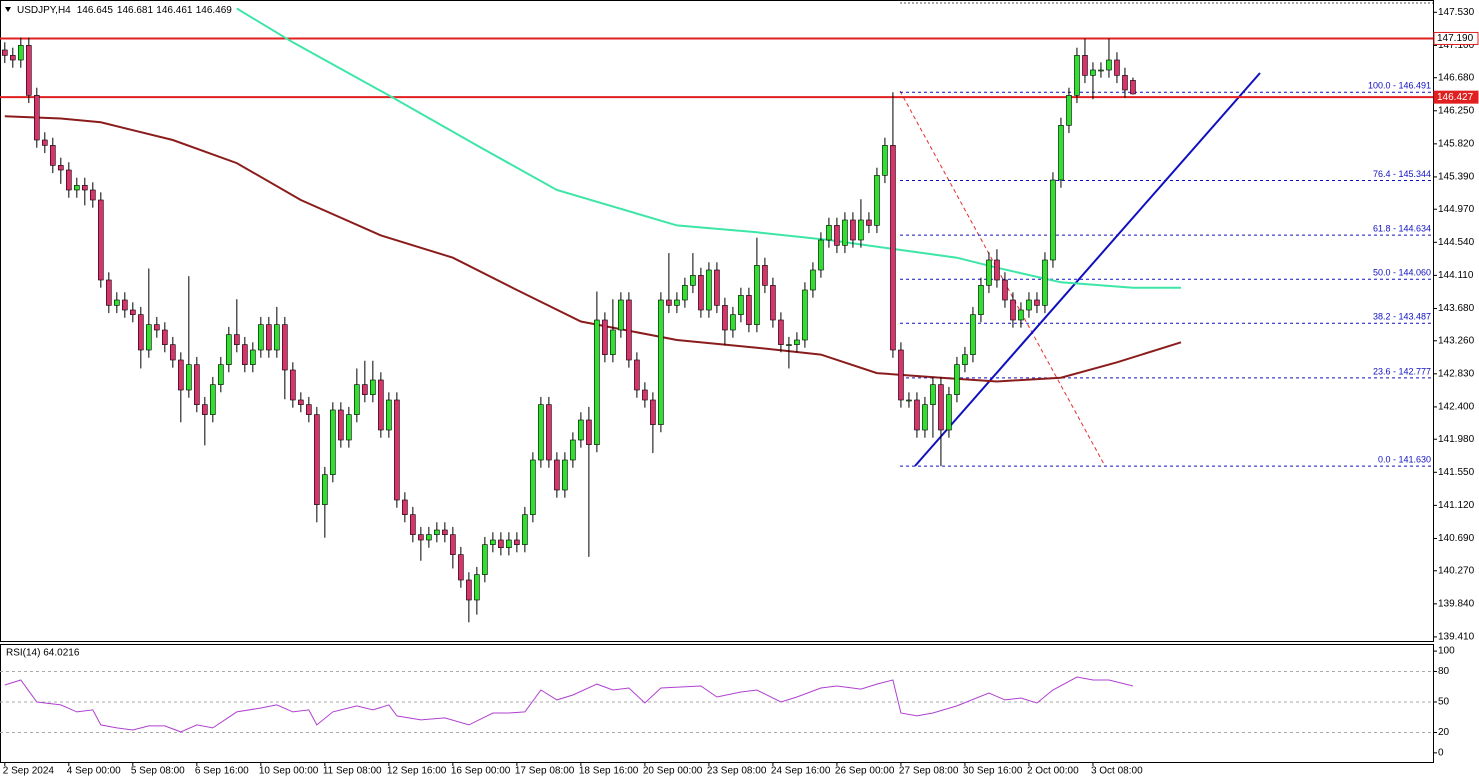  I want to click on fib-label: 100.0 - 146.491, so click(1399, 86).